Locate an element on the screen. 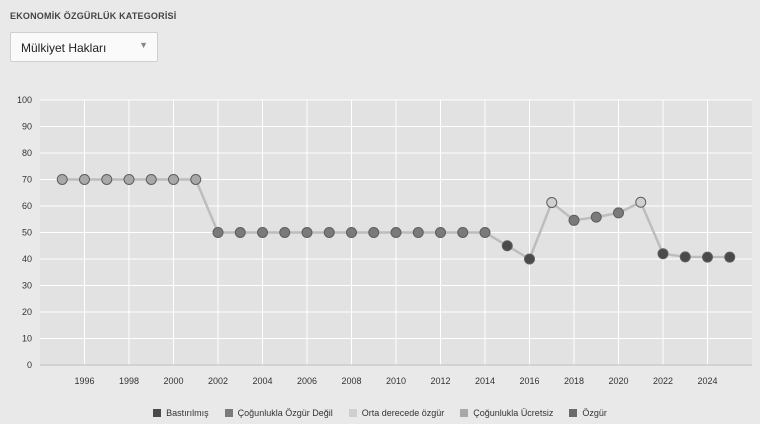 The image size is (760, 424). x-tick-label: 2020 is located at coordinates (618, 381).